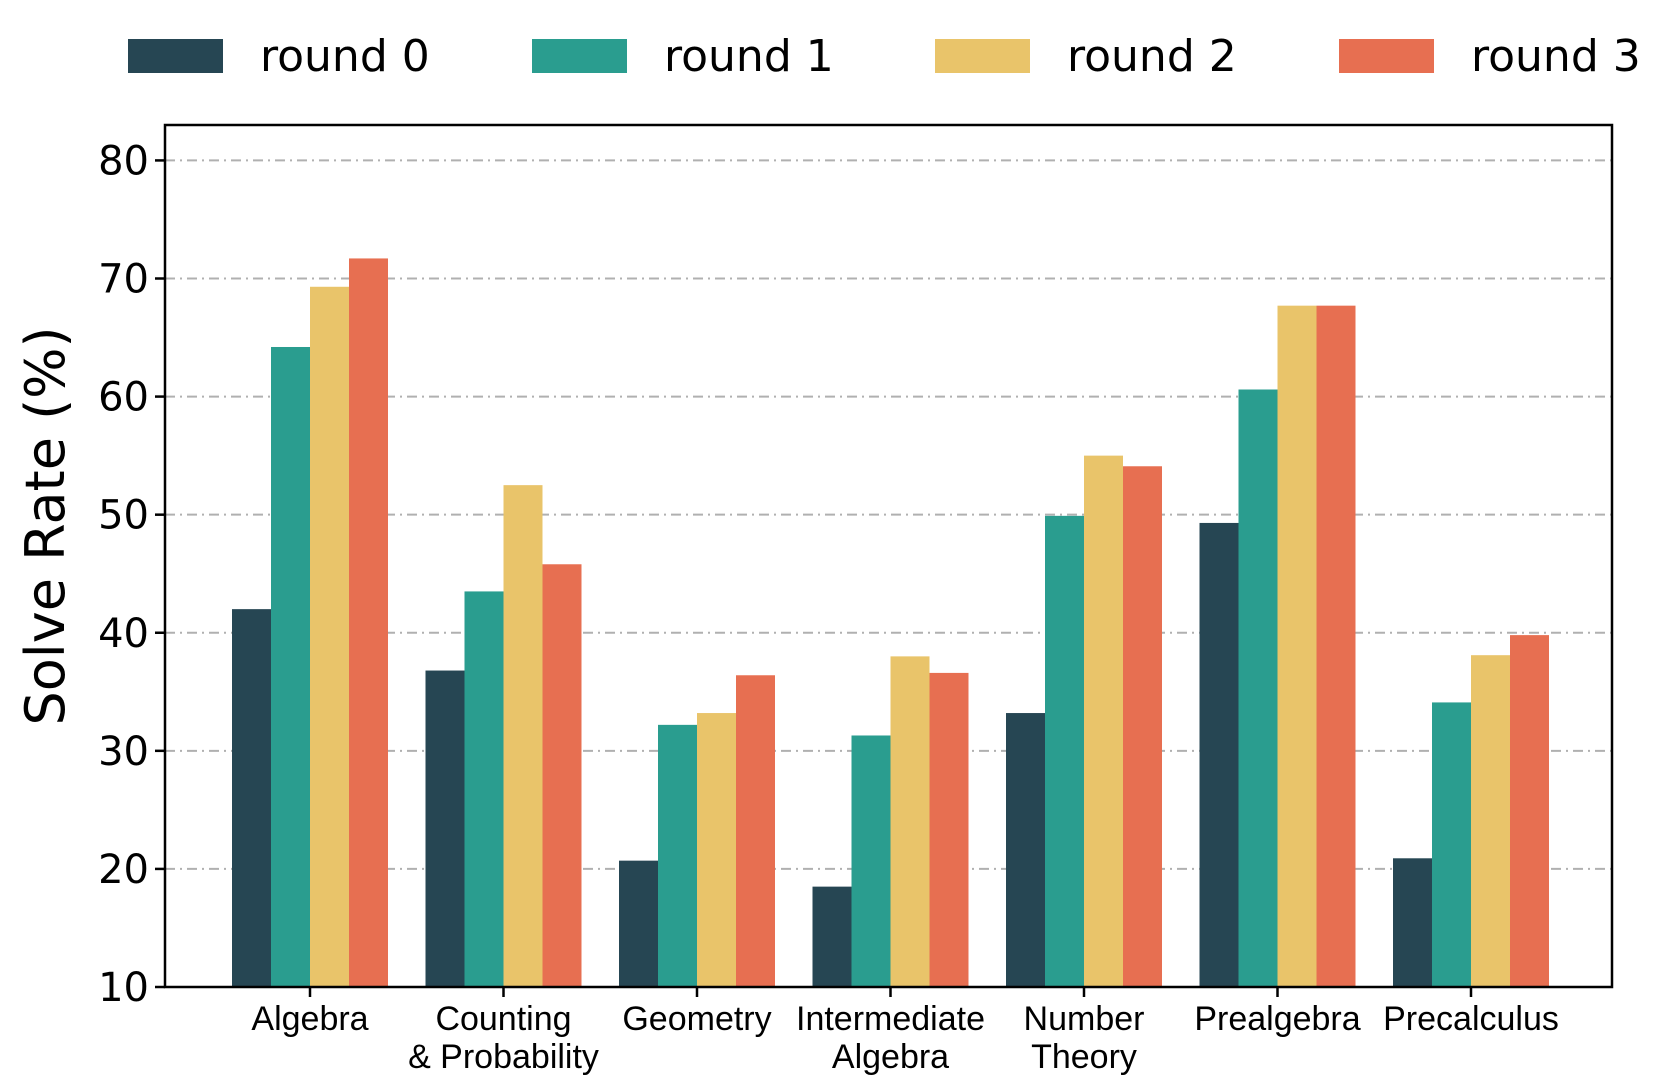  Describe the element at coordinates (345, 56) in the screenshot. I see `legend-label: round 0` at that location.